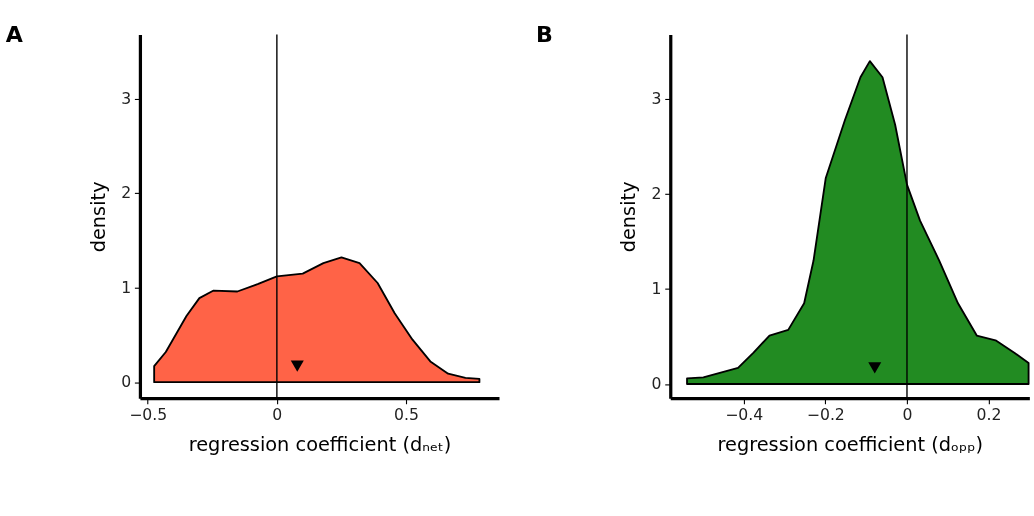 The image size is (1034, 516). Describe the element at coordinates (544, 34) in the screenshot. I see `chart-title: B` at that location.